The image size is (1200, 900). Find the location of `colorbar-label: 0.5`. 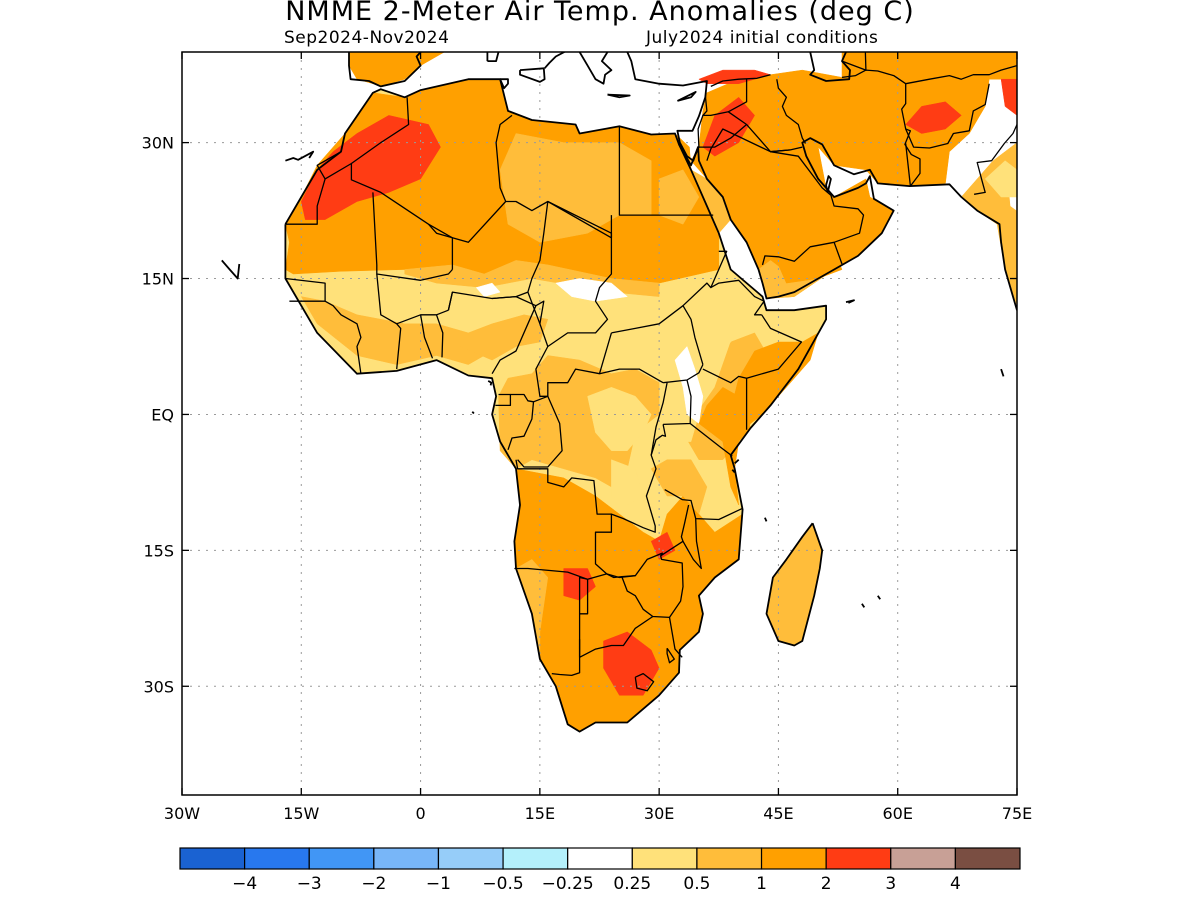

colorbar-label: 0.5 is located at coordinates (696, 884).